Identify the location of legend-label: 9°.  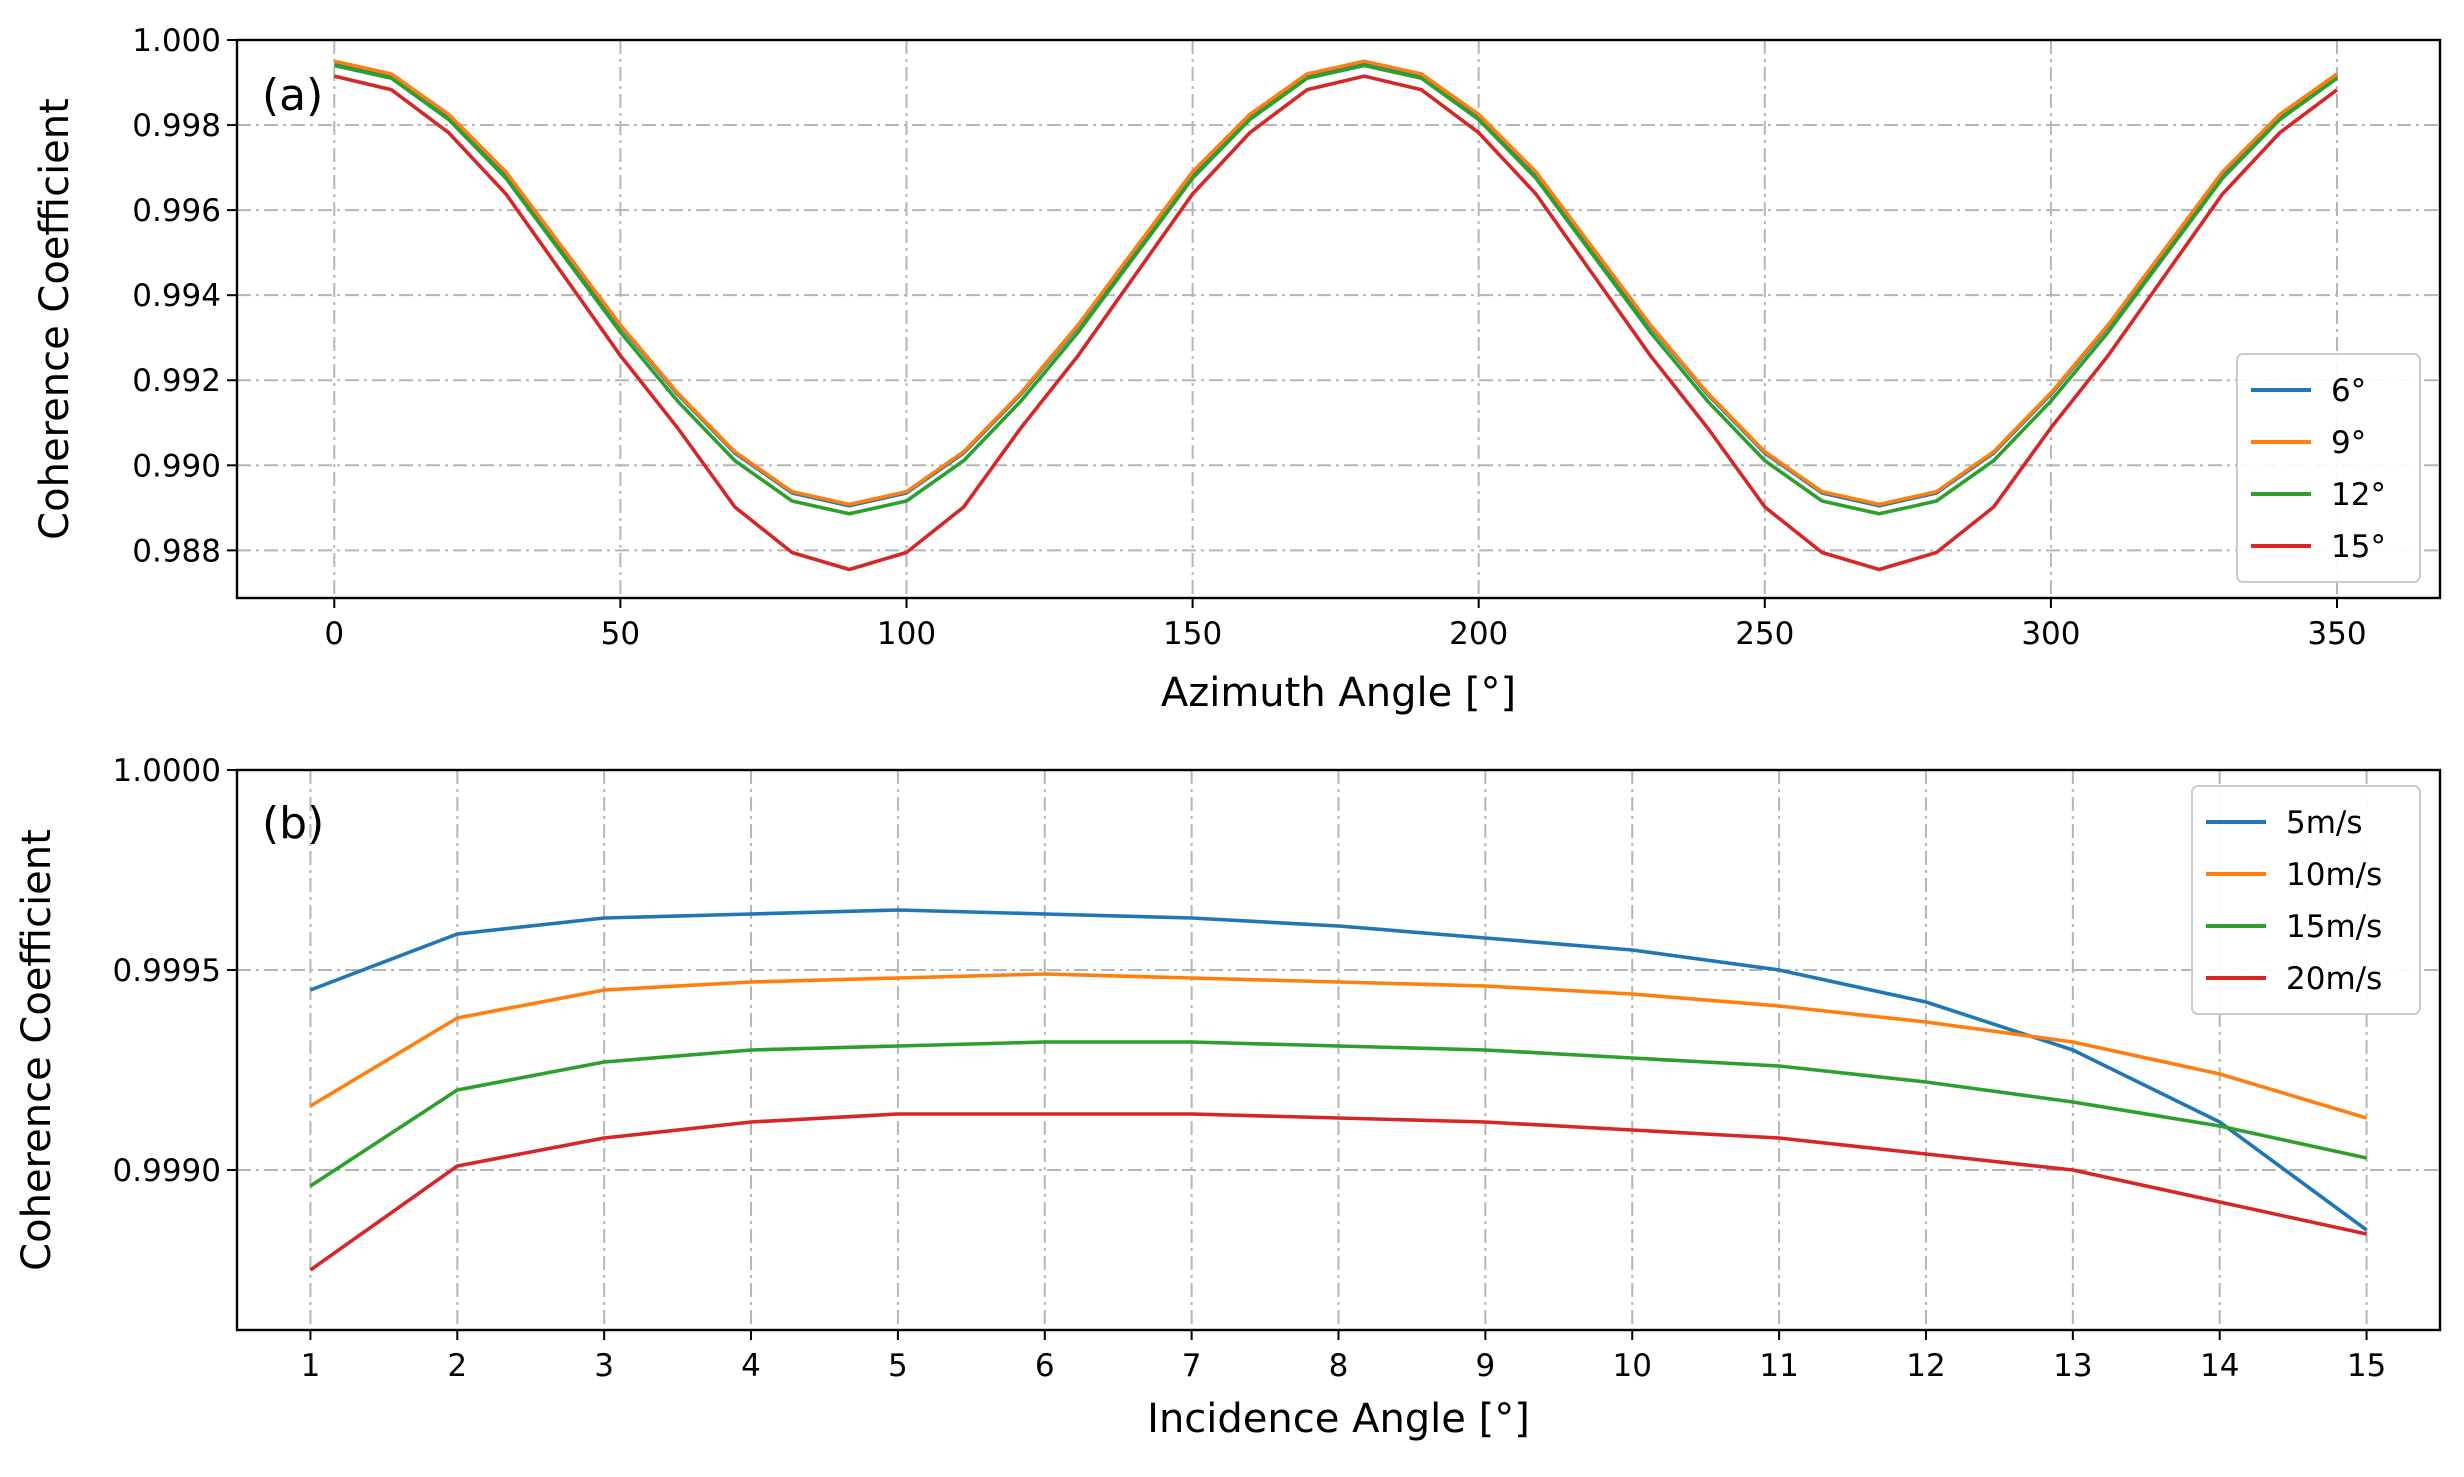
(2348, 443).